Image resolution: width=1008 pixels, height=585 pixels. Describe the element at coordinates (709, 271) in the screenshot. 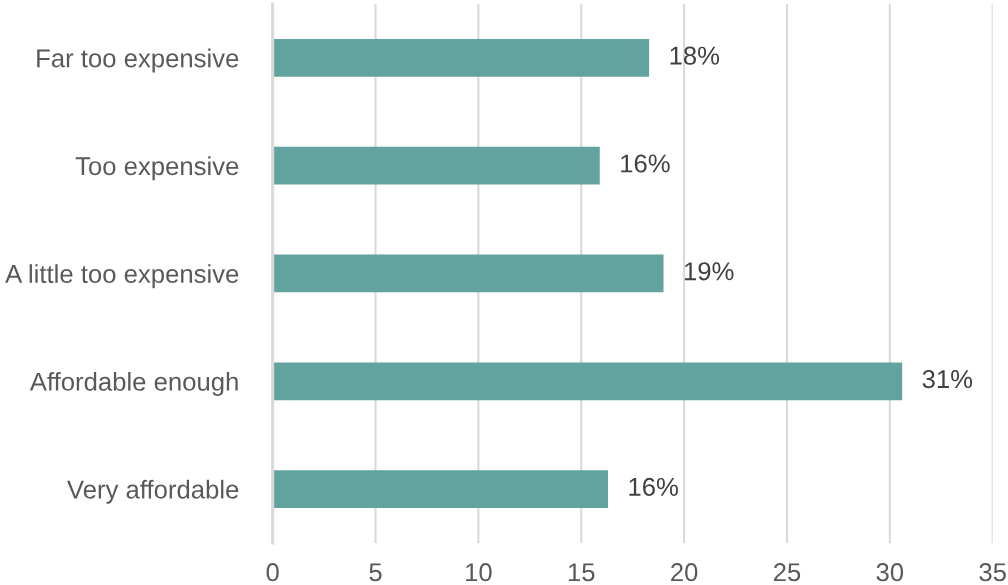

I see `data-label: 19%` at that location.